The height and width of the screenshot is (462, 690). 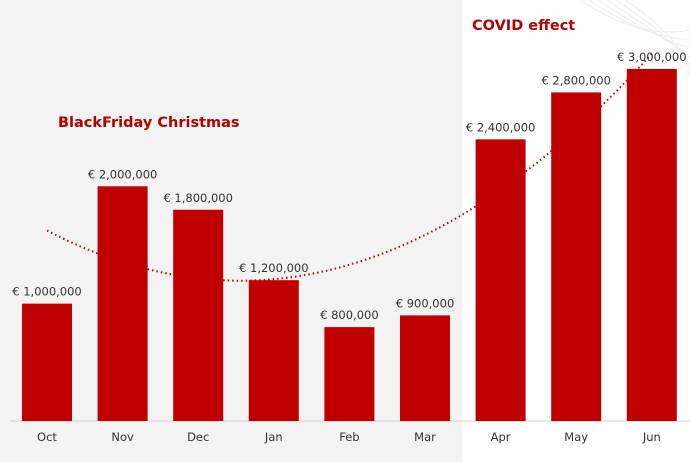 I want to click on bar-mar, so click(x=425, y=368).